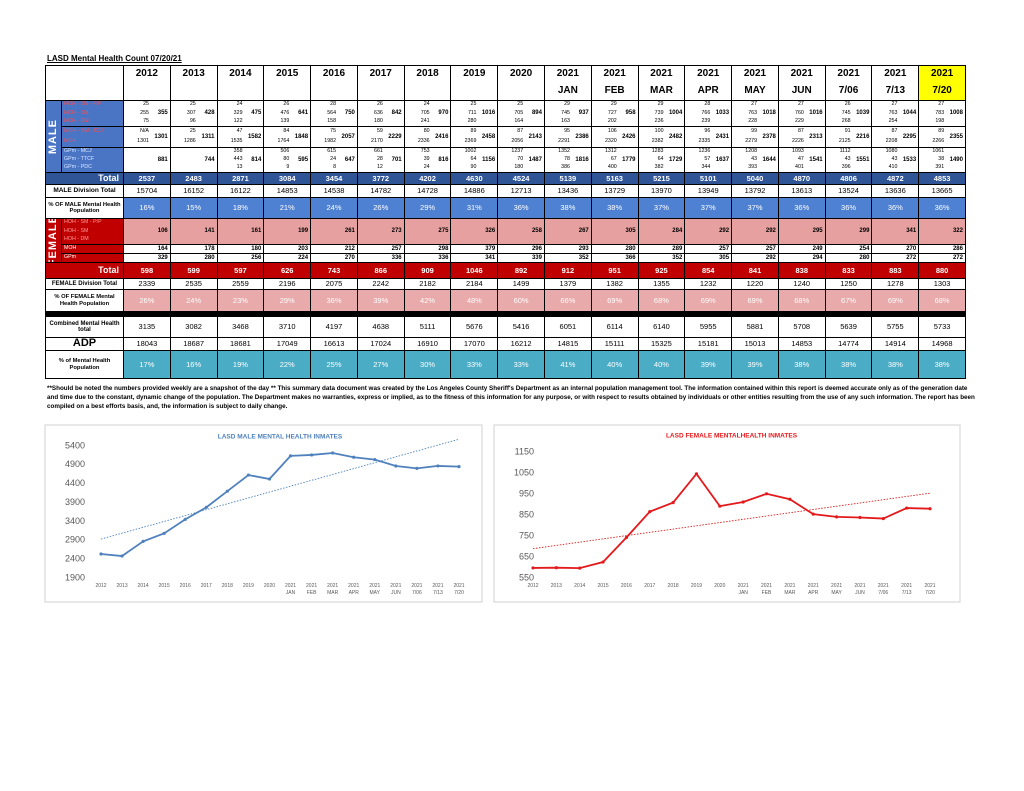 The image size is (1024, 791). What do you see at coordinates (847, 131) in the screenshot?
I see `detail-value: 91` at bounding box center [847, 131].